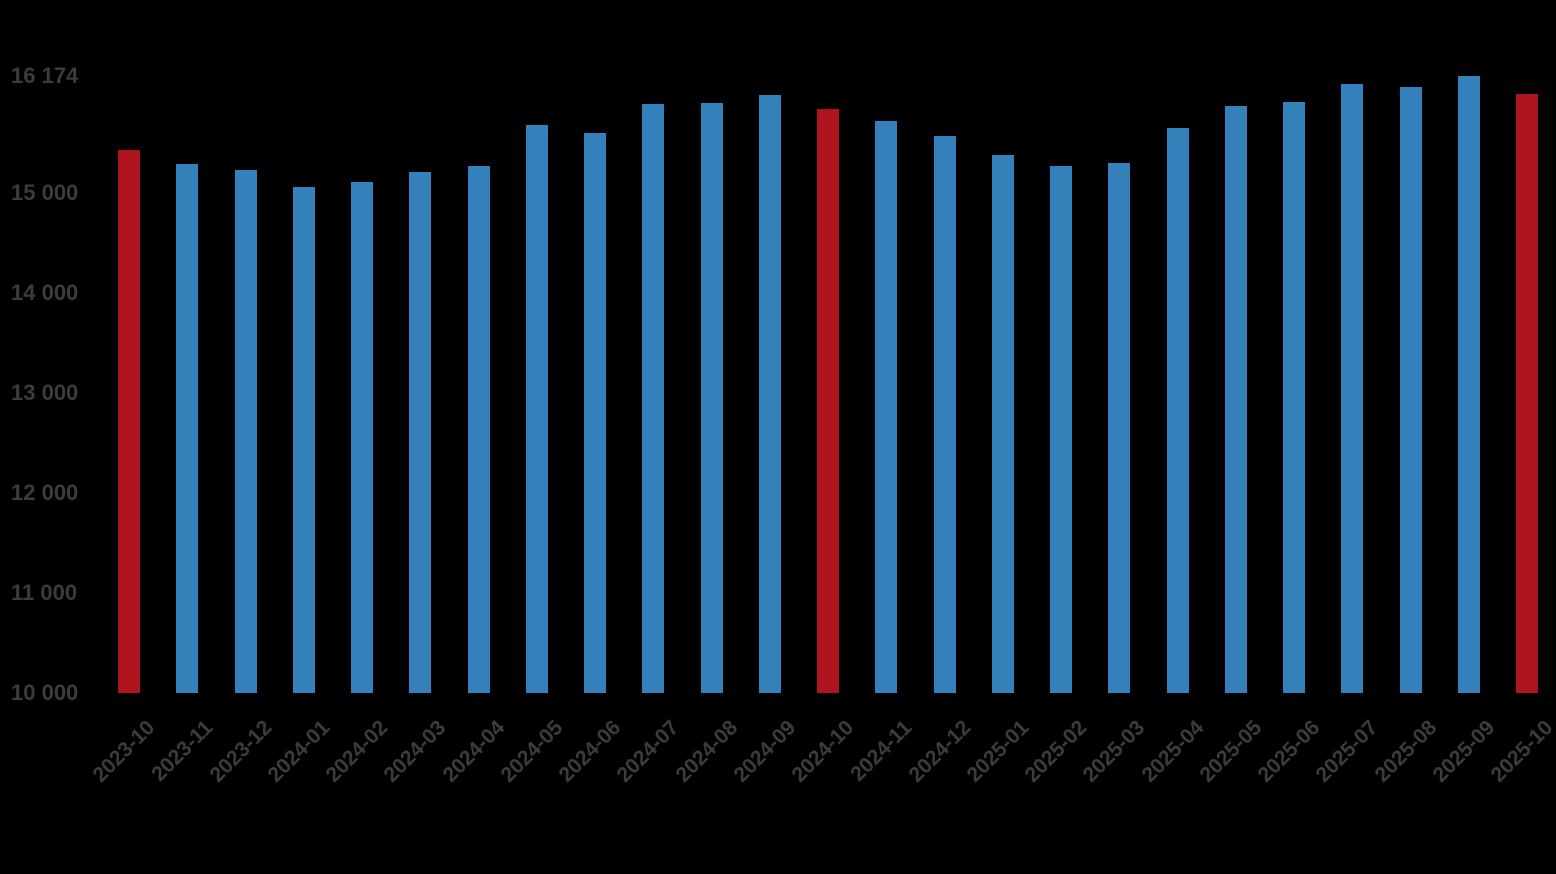 The height and width of the screenshot is (874, 1556). Describe the element at coordinates (45, 75) in the screenshot. I see `y-axis-max-label: 16 174` at that location.